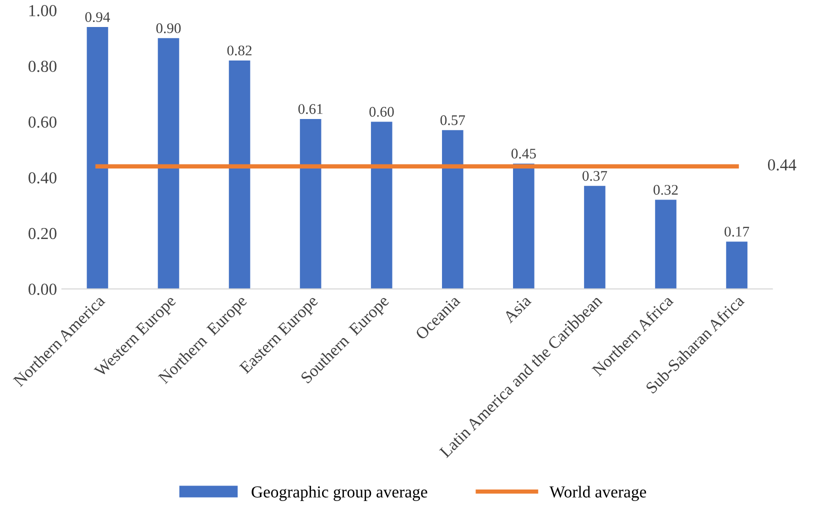  I want to click on y-tick-label: 0.80, so click(42, 66).